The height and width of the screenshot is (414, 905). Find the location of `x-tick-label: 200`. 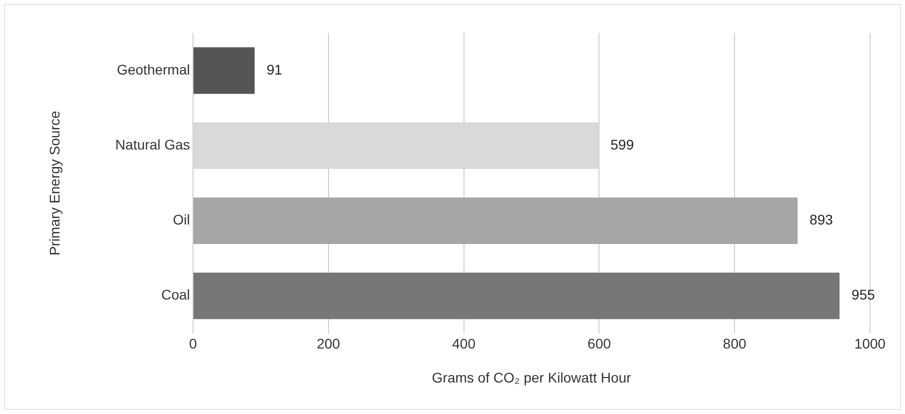

x-tick-label: 200 is located at coordinates (328, 344).